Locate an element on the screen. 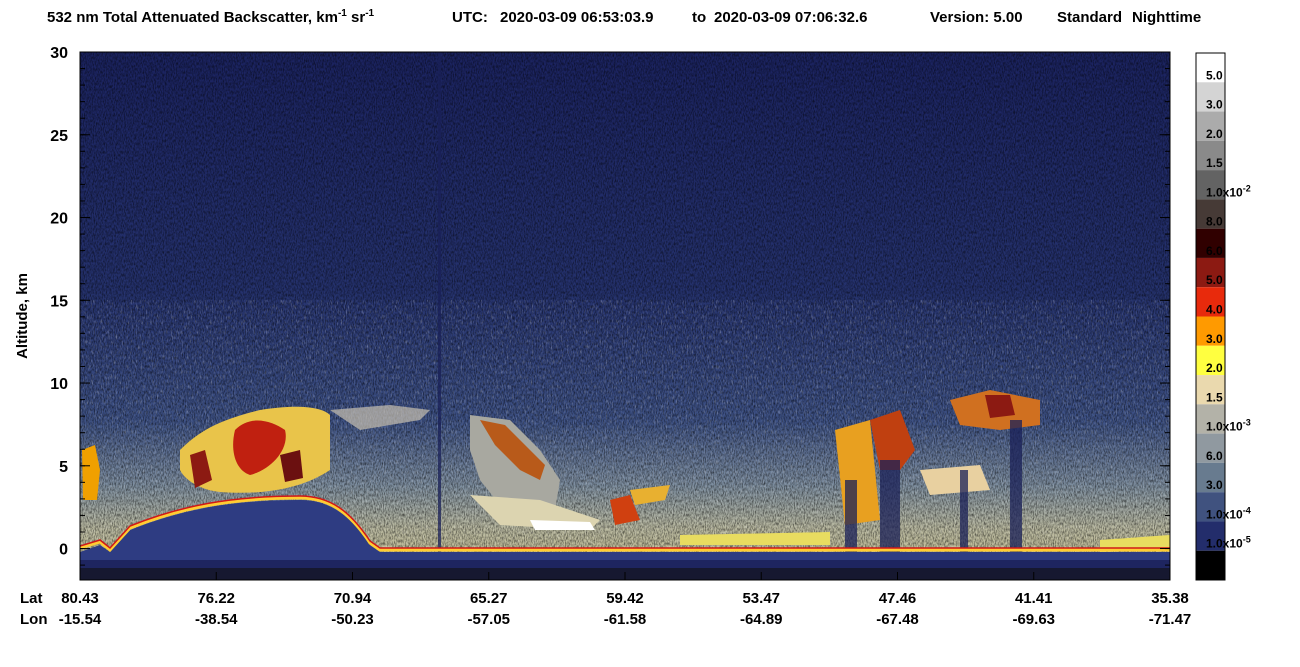 The width and height of the screenshot is (1300, 667). y-tick-label: 15 is located at coordinates (59, 301).